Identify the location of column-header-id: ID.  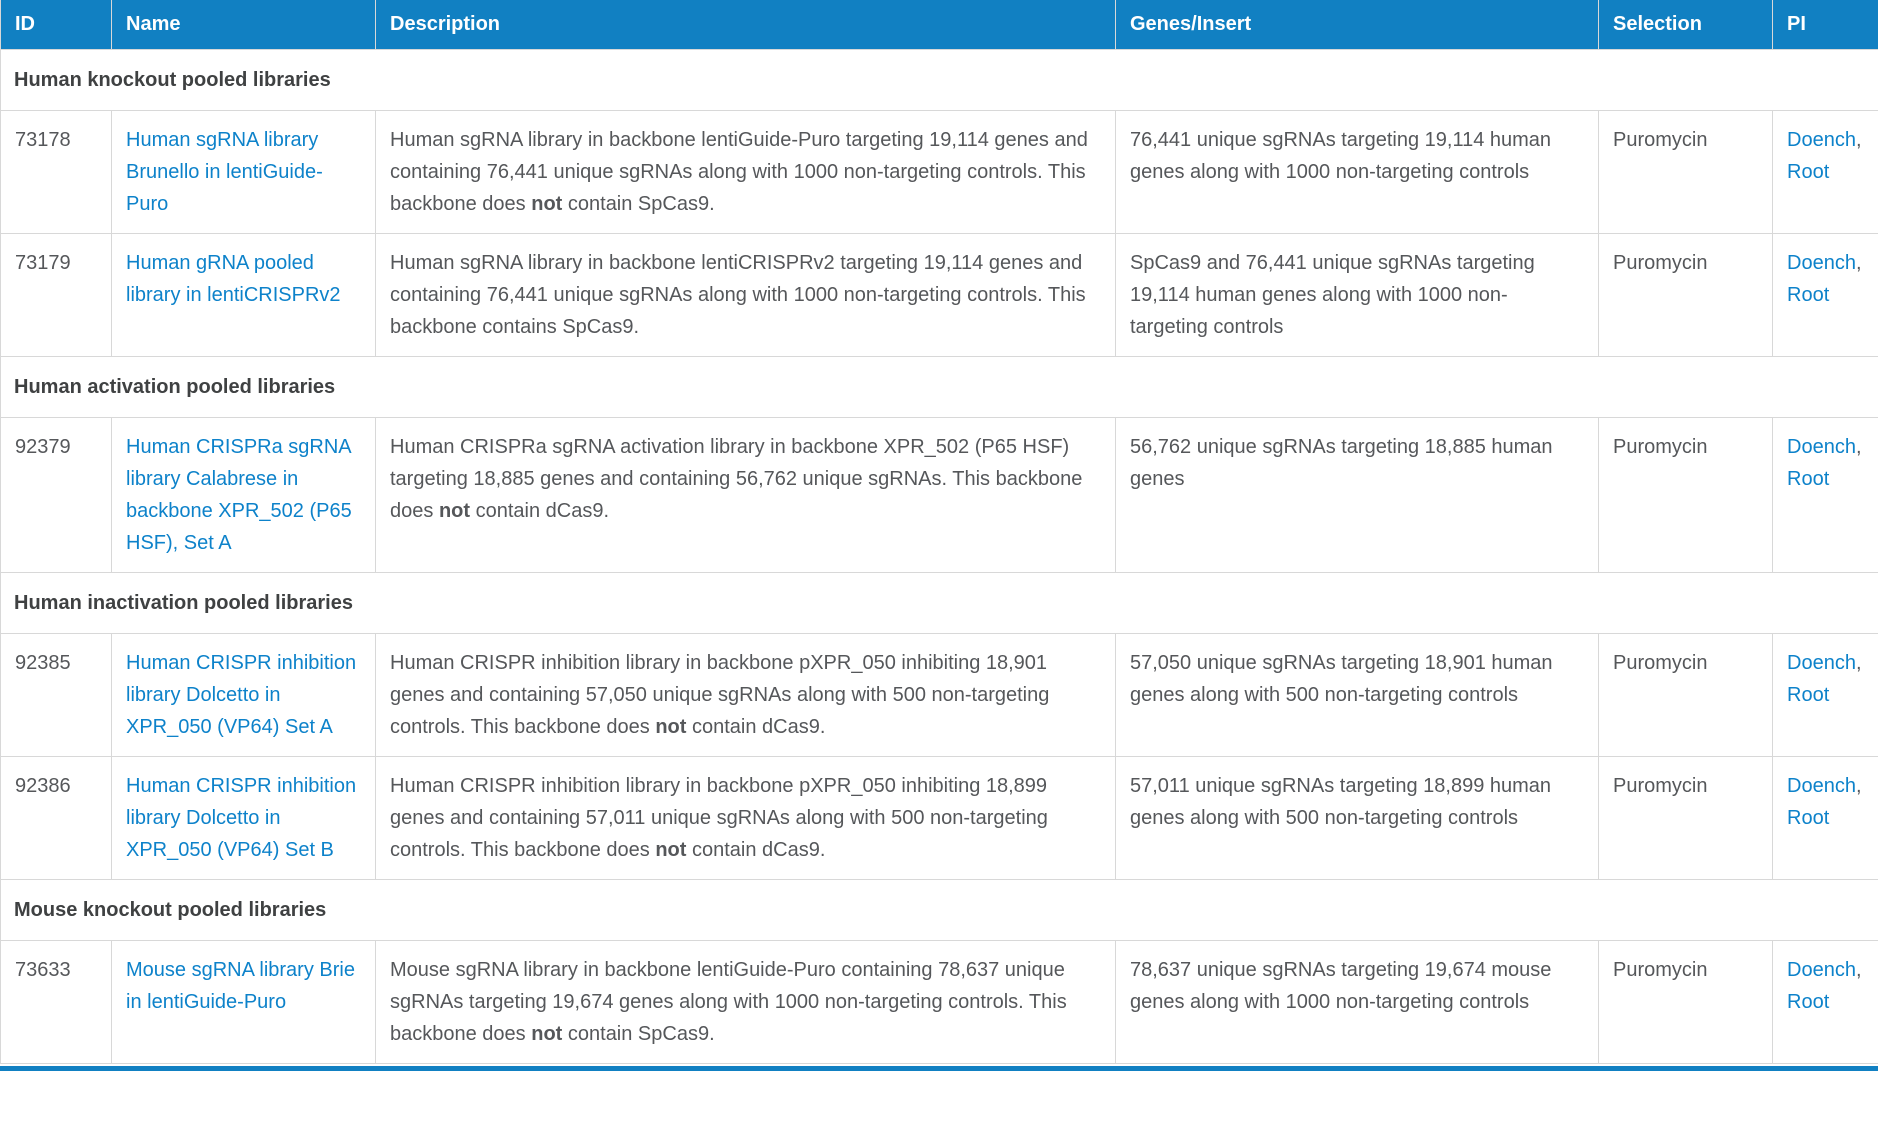
(56, 25).